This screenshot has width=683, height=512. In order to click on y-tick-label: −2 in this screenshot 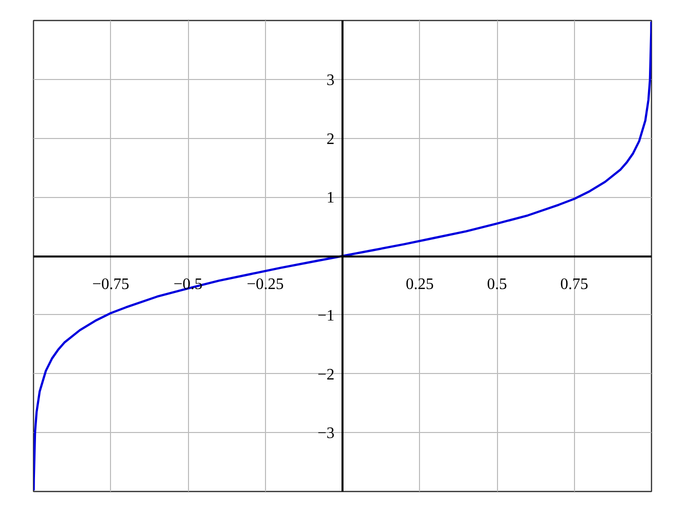, I will do `click(326, 375)`.